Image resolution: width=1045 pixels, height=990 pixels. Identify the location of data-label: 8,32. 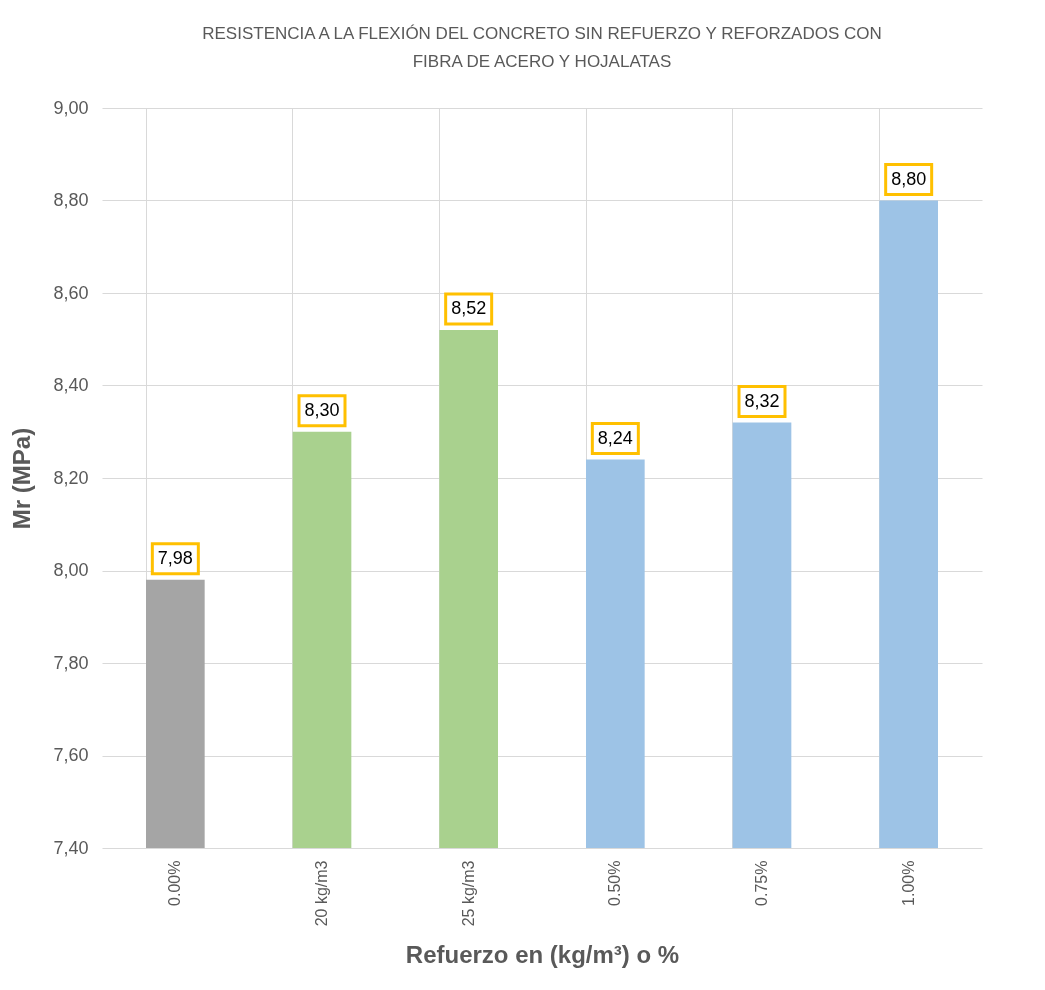
(762, 400).